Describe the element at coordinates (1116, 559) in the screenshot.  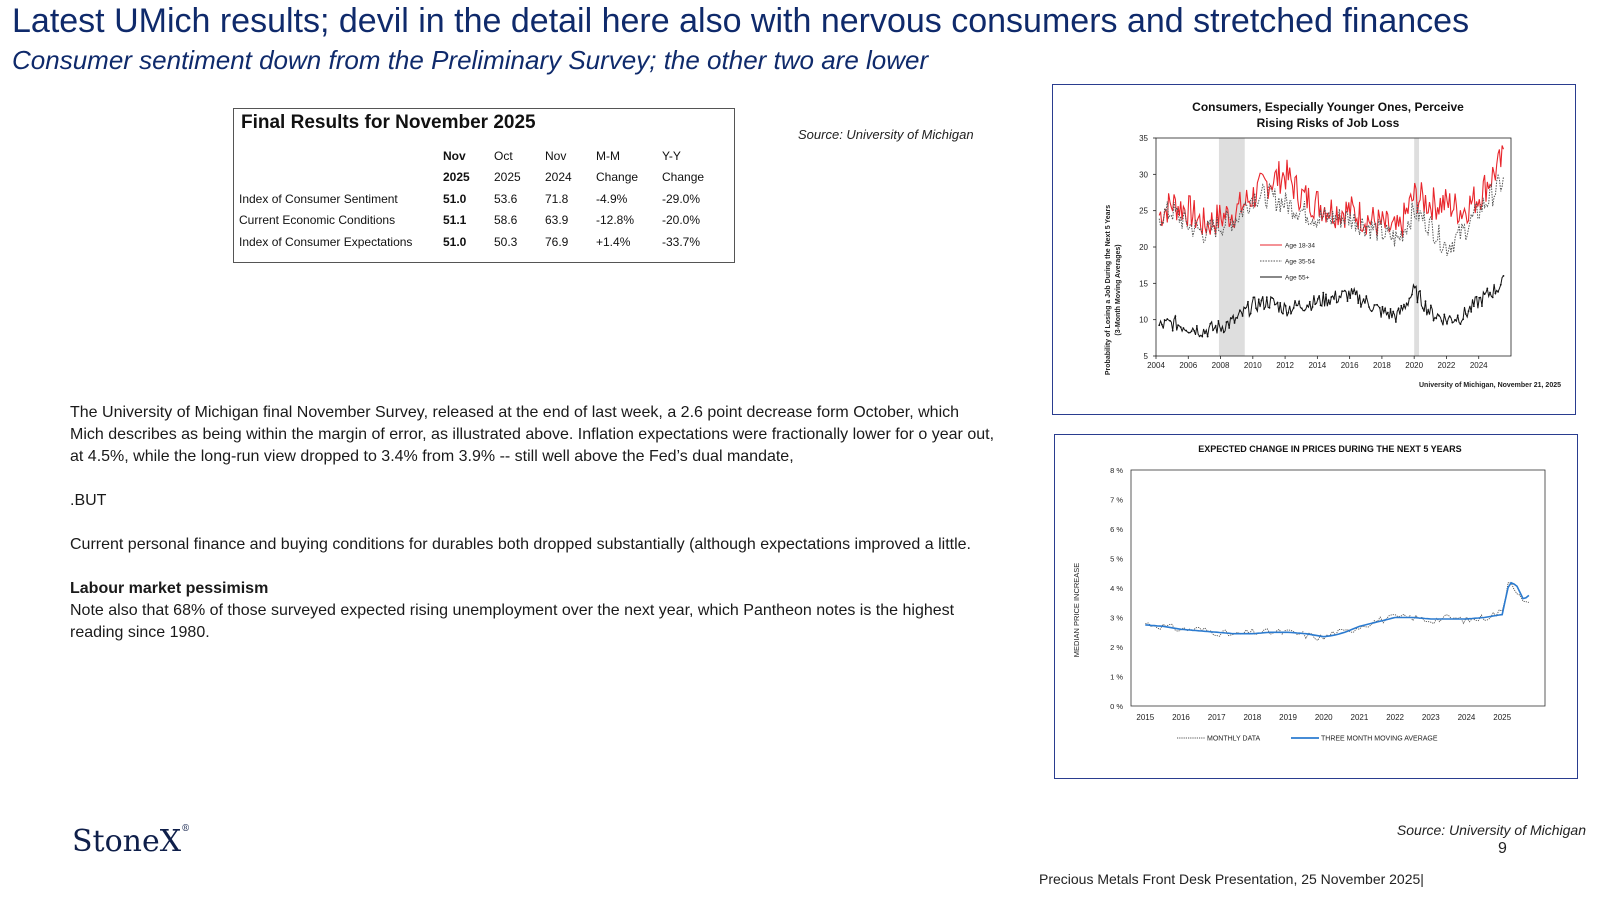
I see `y-tick-label: 5 %` at that location.